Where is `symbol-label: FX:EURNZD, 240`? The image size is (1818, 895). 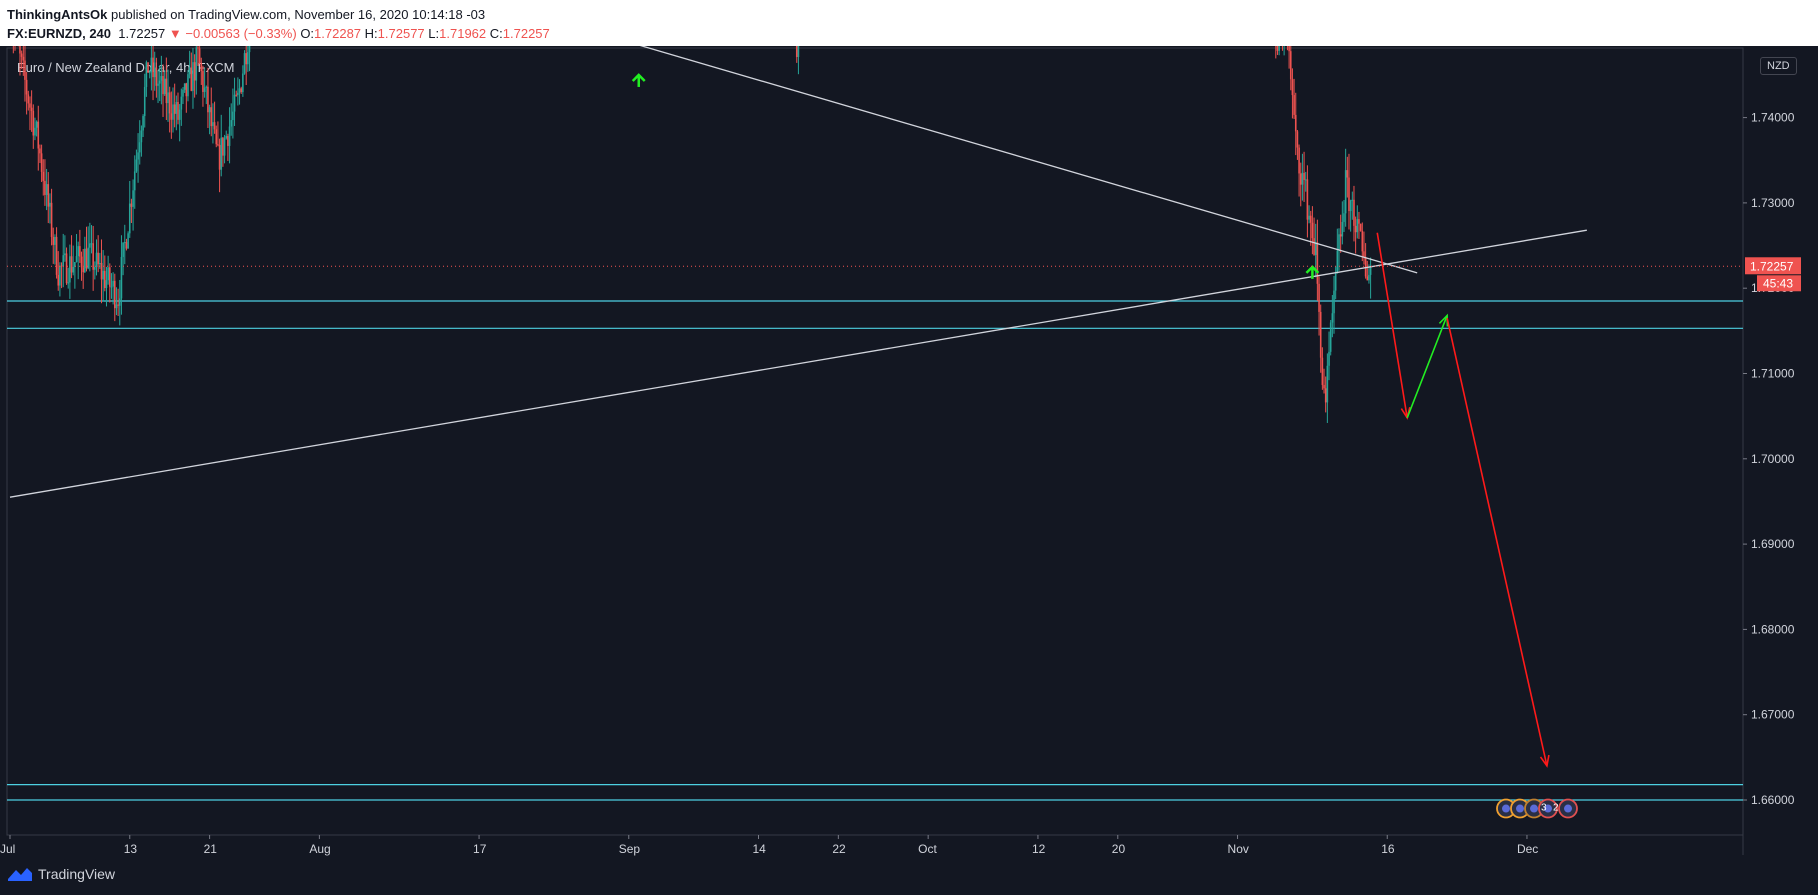
symbol-label: FX:EURNZD, 240 is located at coordinates (59, 33).